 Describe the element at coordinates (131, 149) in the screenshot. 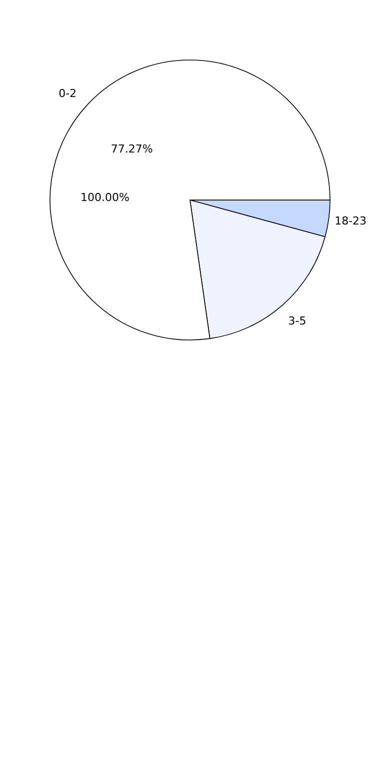

I see `data-label: 77.27%` at that location.